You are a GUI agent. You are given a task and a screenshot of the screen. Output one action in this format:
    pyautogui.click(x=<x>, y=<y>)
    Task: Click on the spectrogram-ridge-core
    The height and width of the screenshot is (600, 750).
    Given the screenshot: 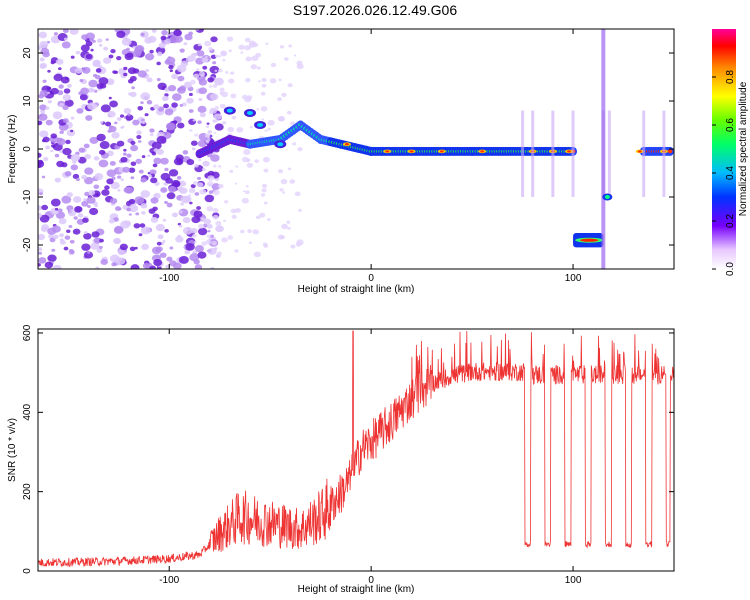 What is the action you would take?
    pyautogui.click(x=229, y=110)
    